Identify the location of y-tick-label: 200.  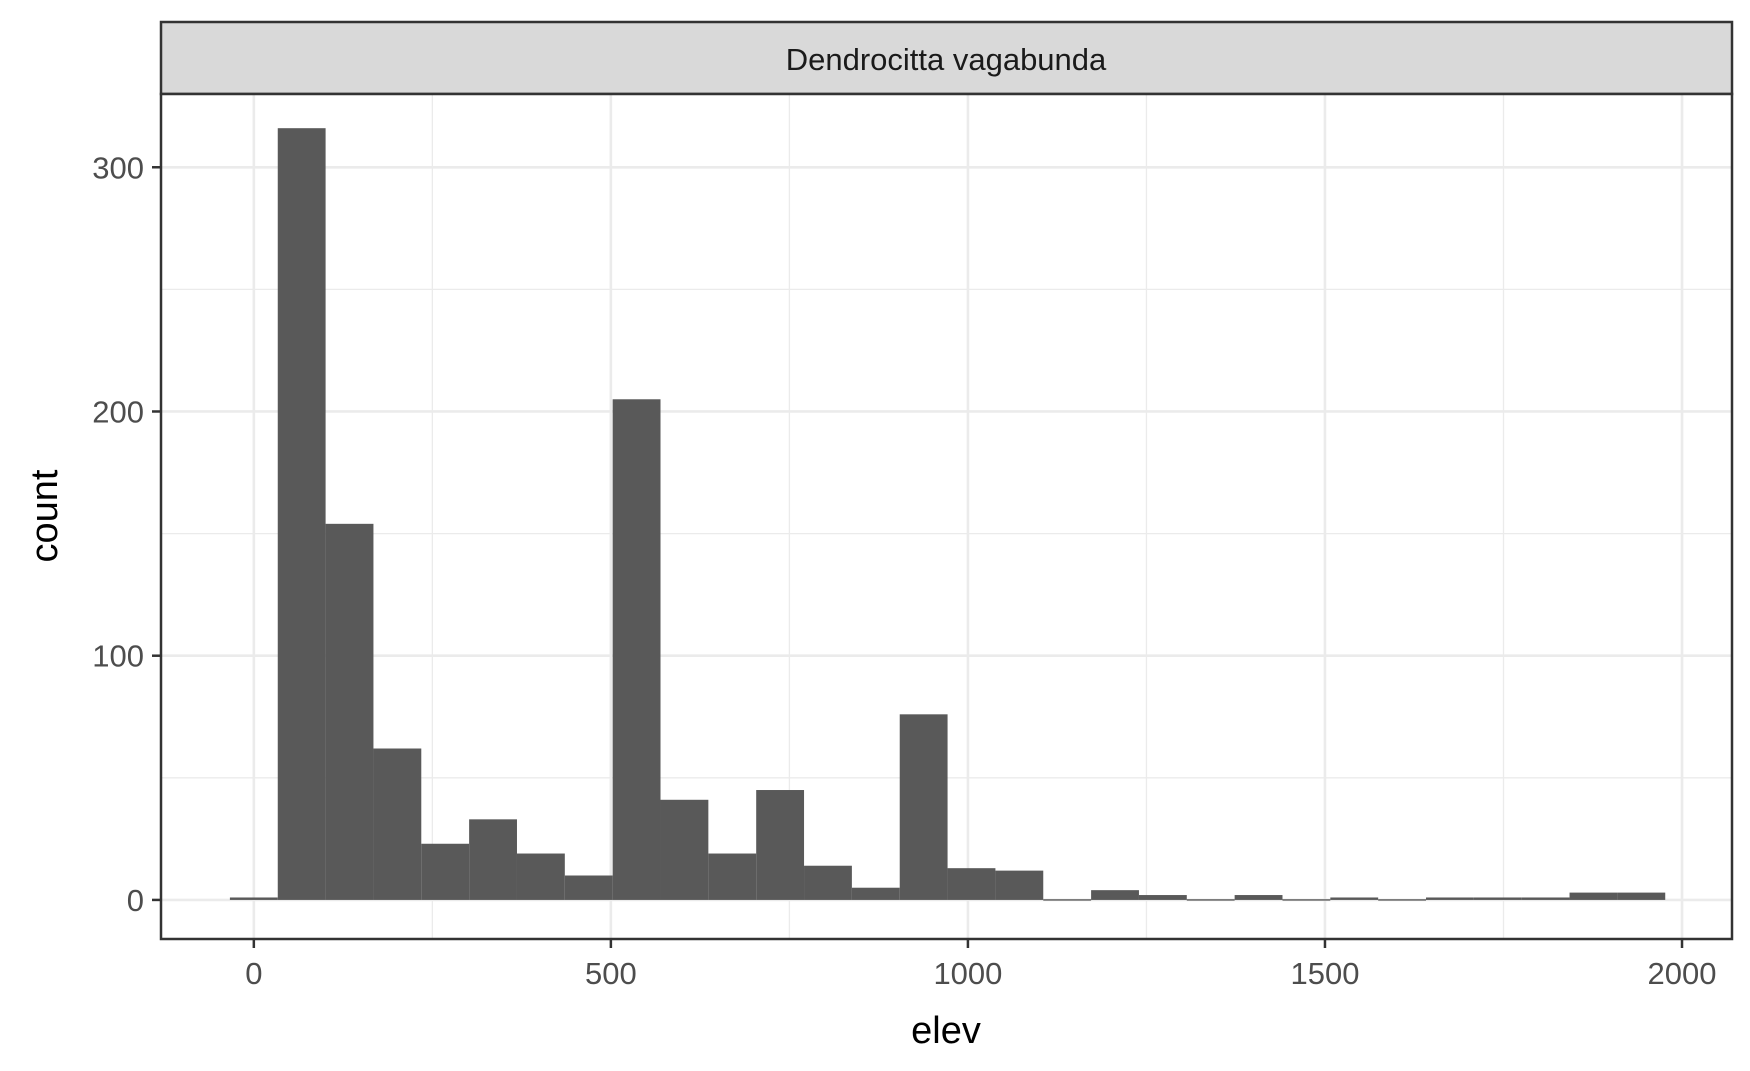
(118, 411).